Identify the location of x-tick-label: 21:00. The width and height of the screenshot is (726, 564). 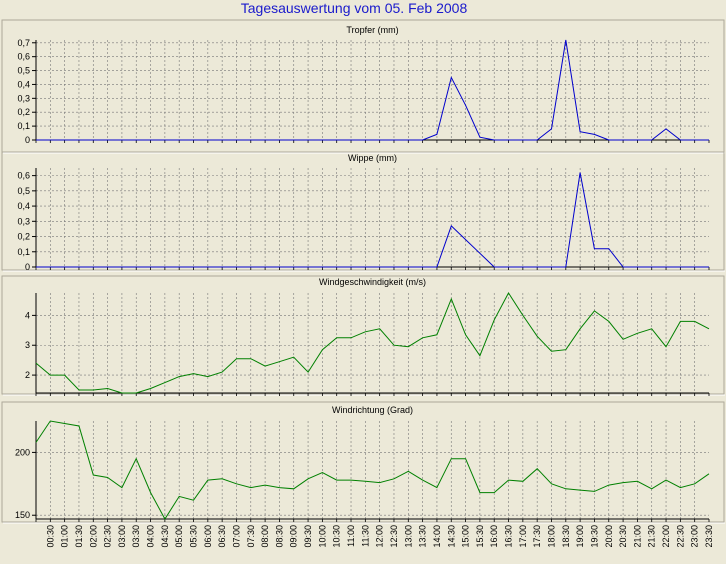
(637, 536).